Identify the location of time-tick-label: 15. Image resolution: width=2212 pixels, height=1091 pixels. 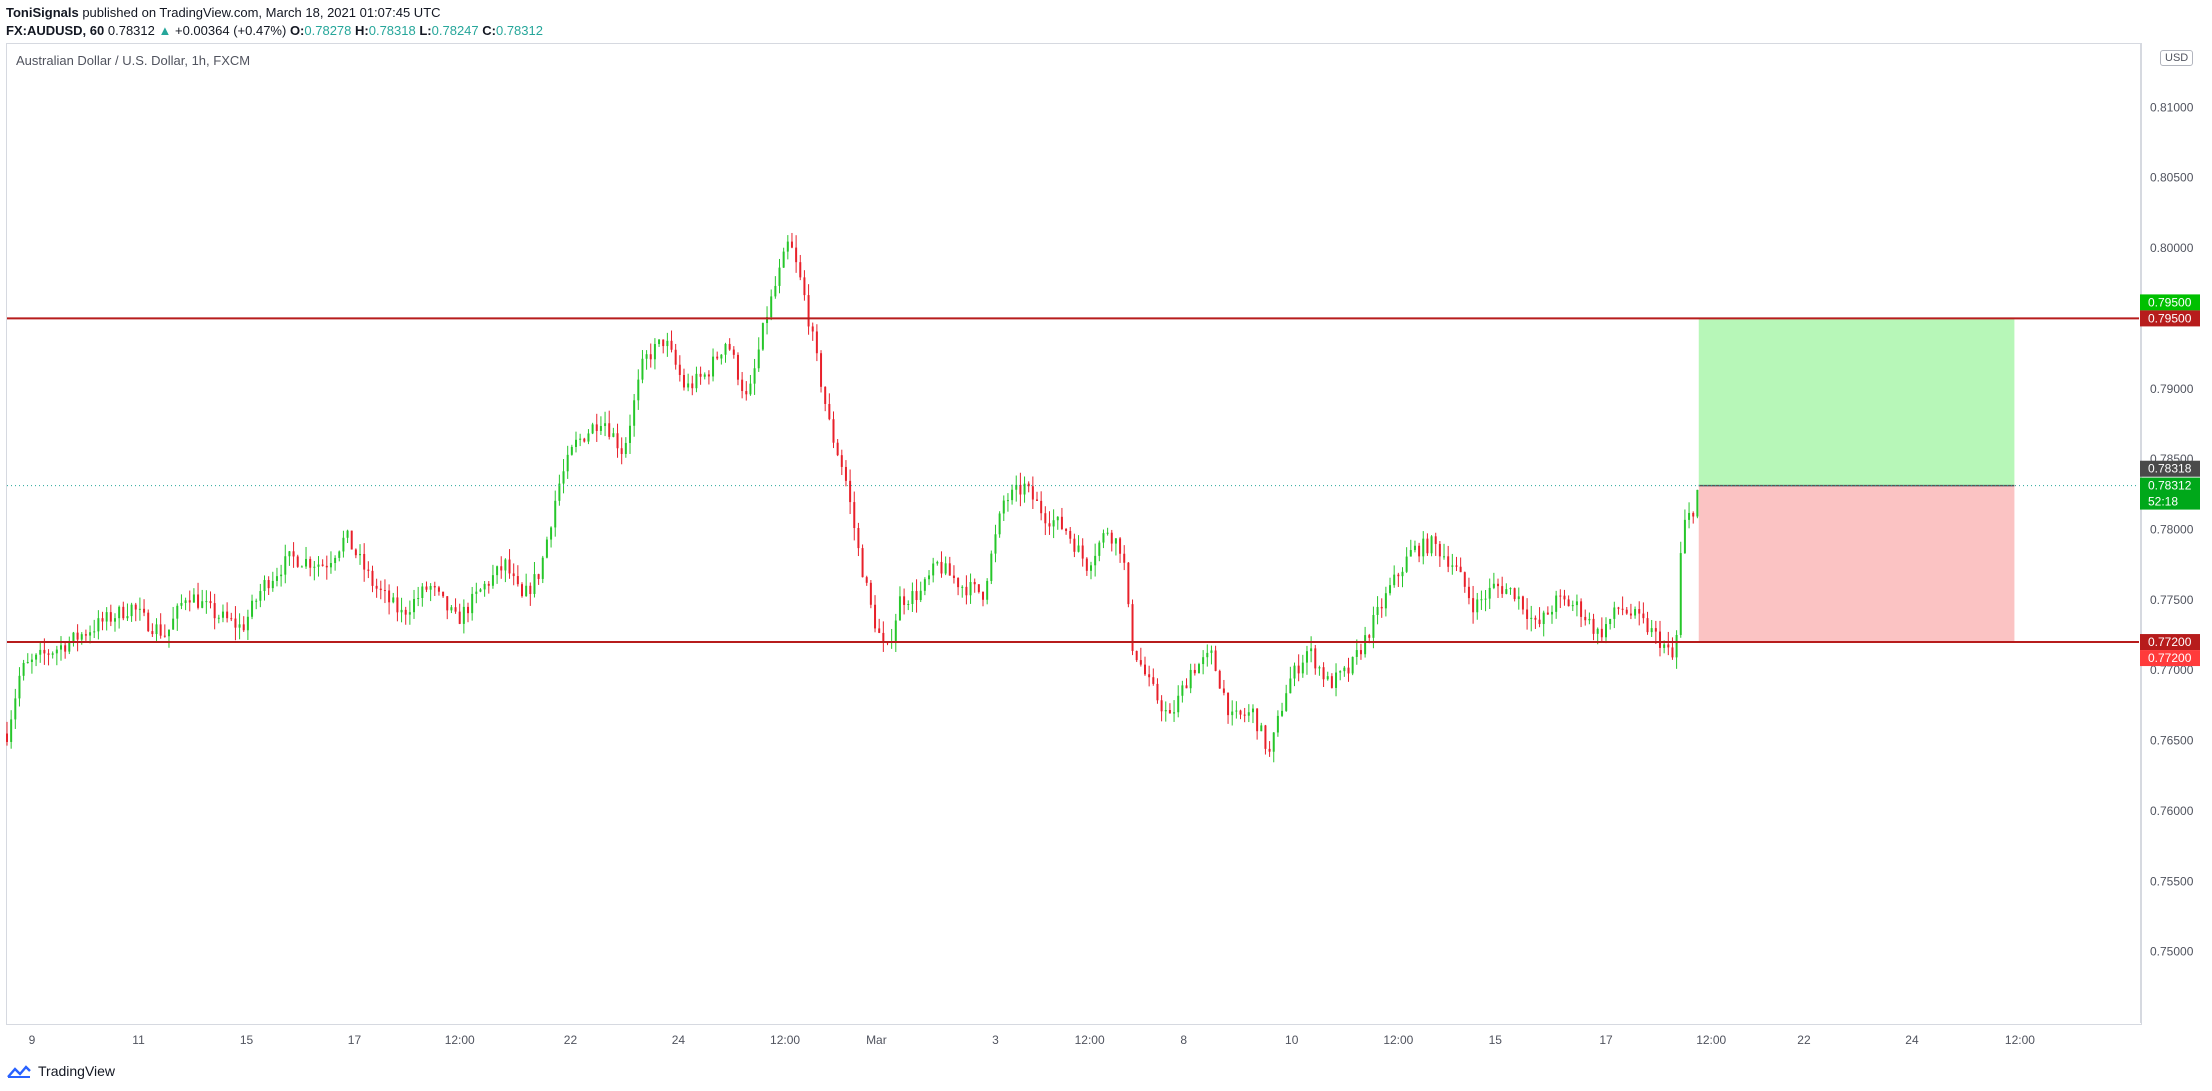
(247, 1040).